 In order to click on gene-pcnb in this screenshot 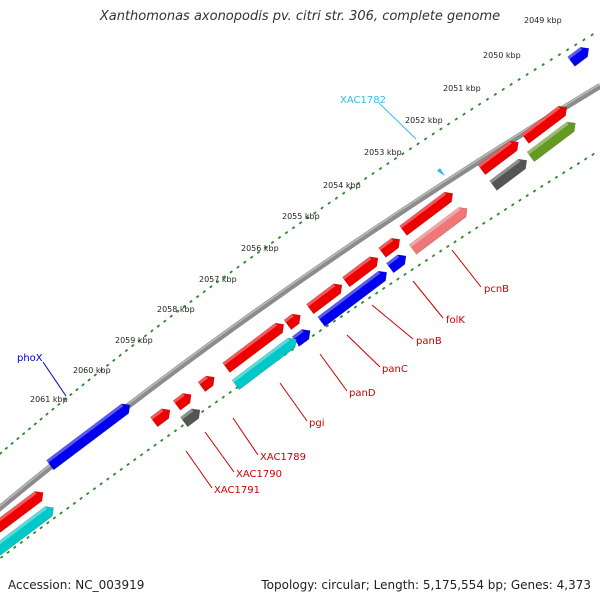, I will do `click(439, 229)`.